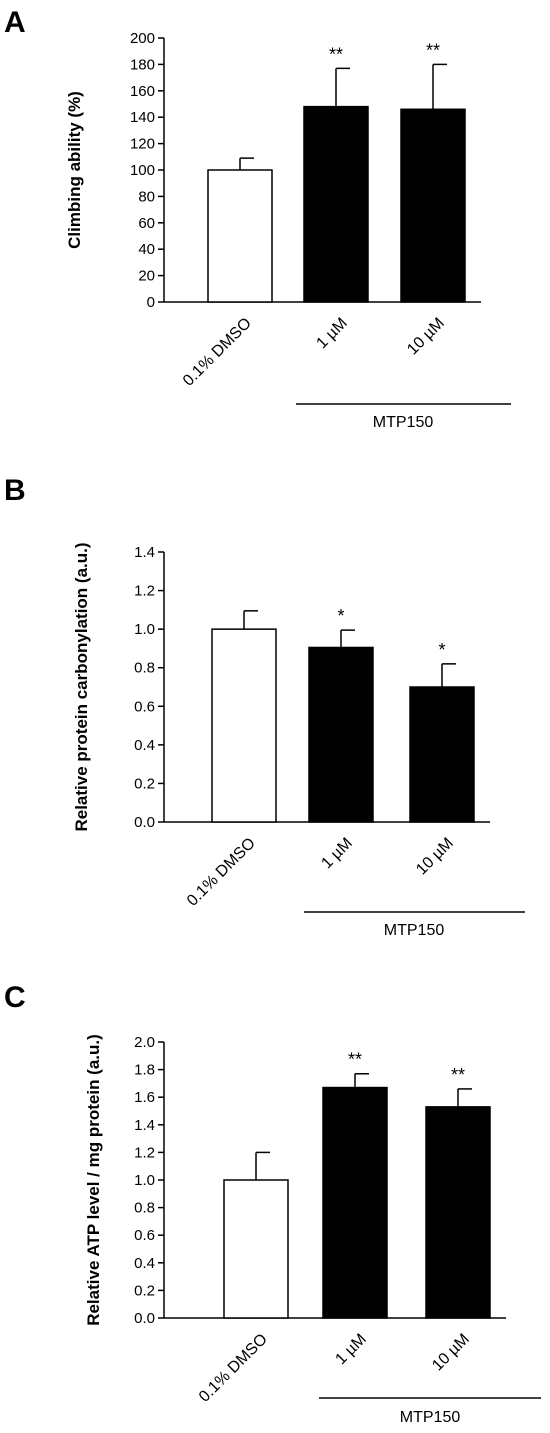 The image size is (550, 1433). I want to click on y-tick-label: 80, so click(146, 196).